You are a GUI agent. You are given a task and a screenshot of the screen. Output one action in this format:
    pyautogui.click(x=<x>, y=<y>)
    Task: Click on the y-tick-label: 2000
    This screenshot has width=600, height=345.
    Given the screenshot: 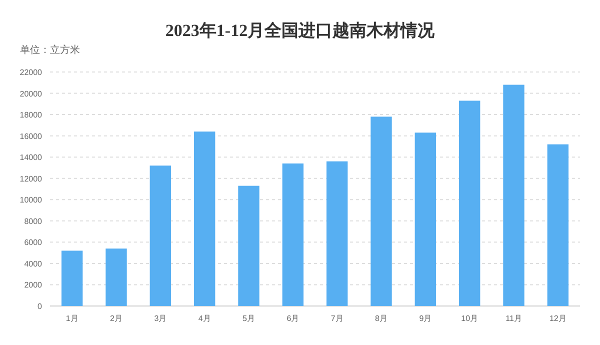 What is the action you would take?
    pyautogui.click(x=33, y=285)
    